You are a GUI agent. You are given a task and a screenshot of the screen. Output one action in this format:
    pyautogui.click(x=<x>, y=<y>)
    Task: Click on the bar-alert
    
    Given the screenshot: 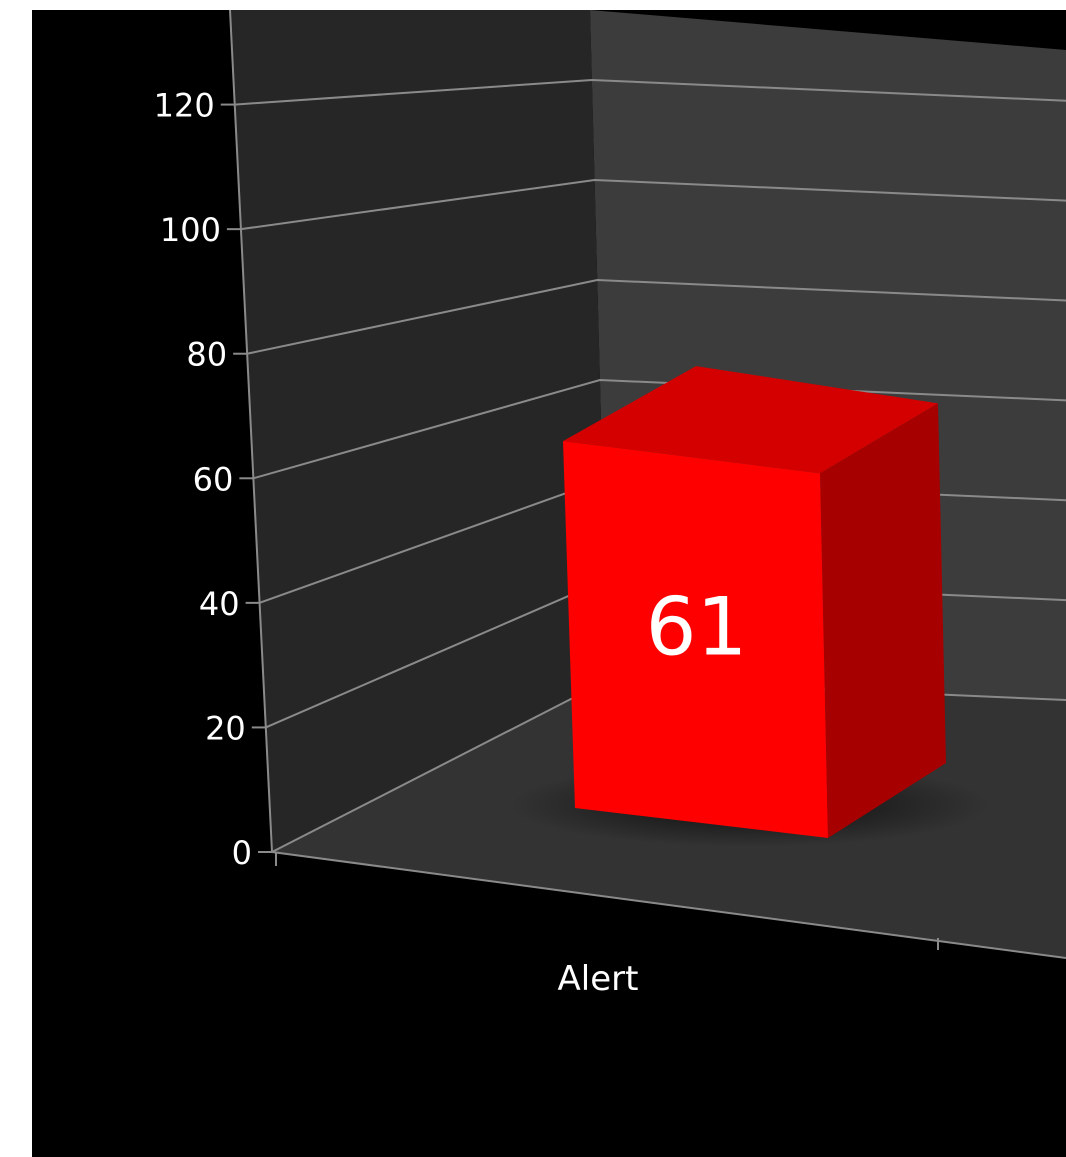 What is the action you would take?
    pyautogui.click(x=695, y=639)
    